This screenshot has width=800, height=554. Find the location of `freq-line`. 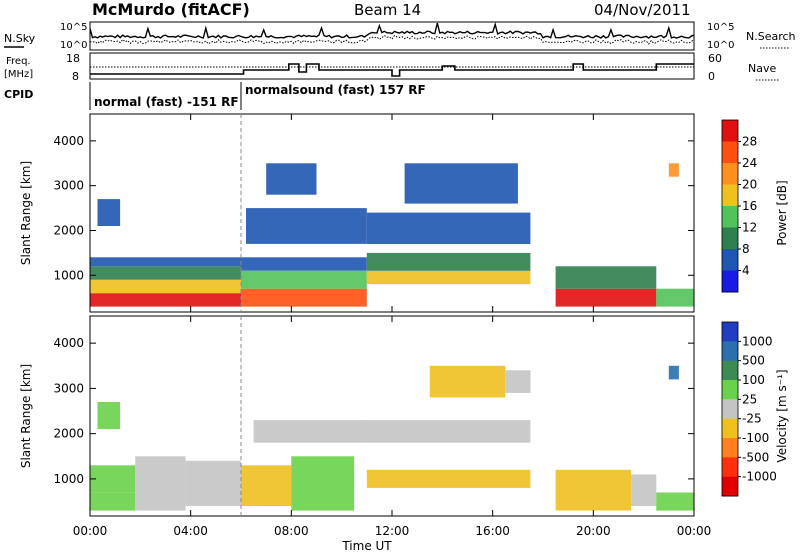

freq-line is located at coordinates (392, 70).